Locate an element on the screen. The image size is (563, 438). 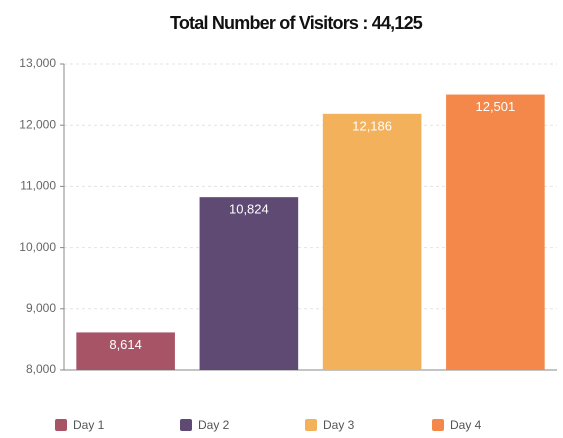
y-tick-label: 12,000 is located at coordinates (37, 124).